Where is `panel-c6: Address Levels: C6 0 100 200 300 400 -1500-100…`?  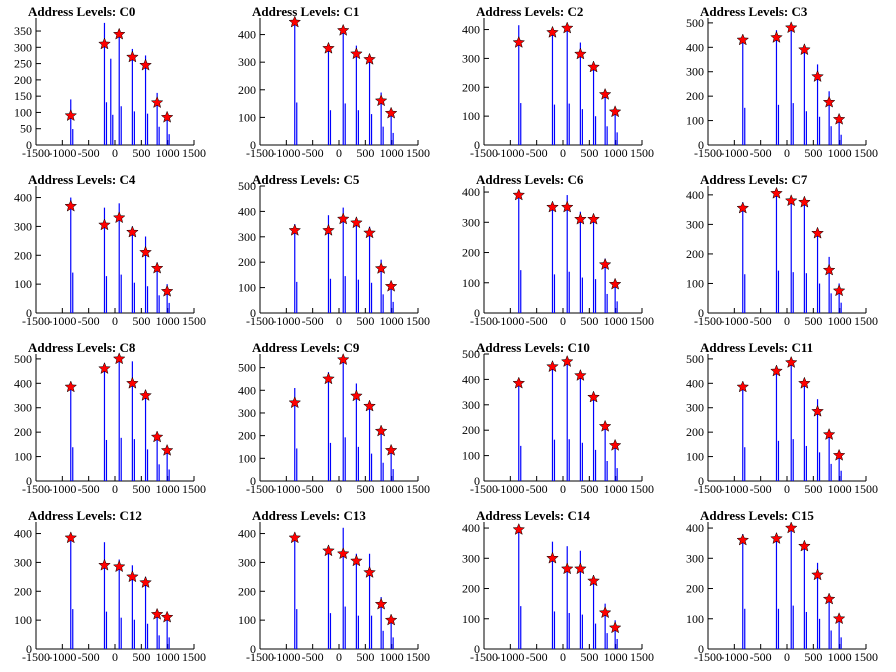 panel-c6: Address Levels: C6 0 100 200 300 400 -1500-100… is located at coordinates (558, 250).